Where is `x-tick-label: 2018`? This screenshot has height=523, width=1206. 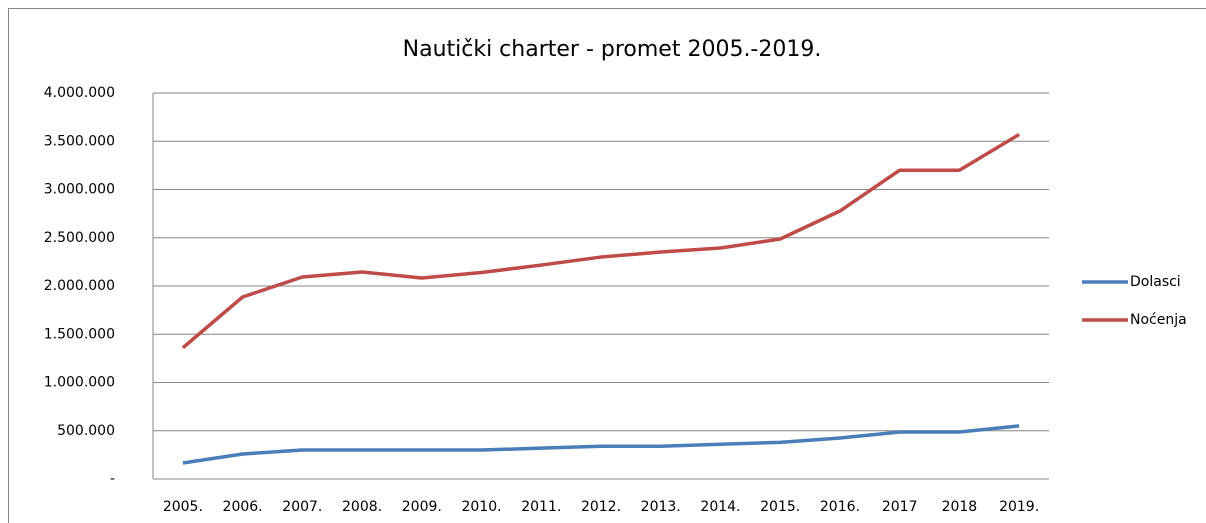
x-tick-label: 2018 is located at coordinates (960, 507).